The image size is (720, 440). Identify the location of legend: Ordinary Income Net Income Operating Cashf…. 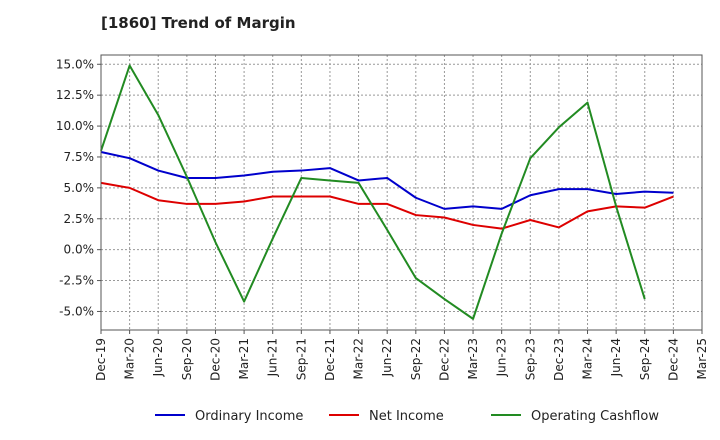
(407, 416).